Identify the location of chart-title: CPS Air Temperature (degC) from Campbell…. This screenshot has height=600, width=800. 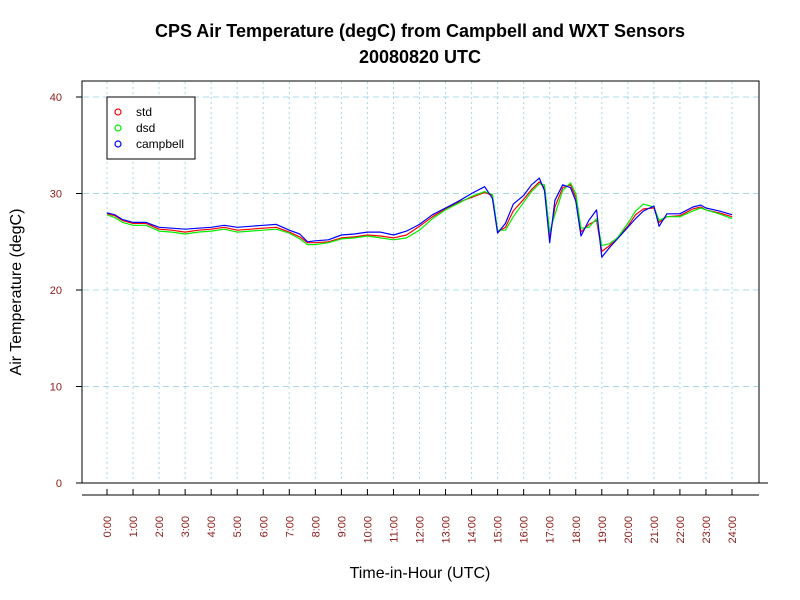
(420, 31).